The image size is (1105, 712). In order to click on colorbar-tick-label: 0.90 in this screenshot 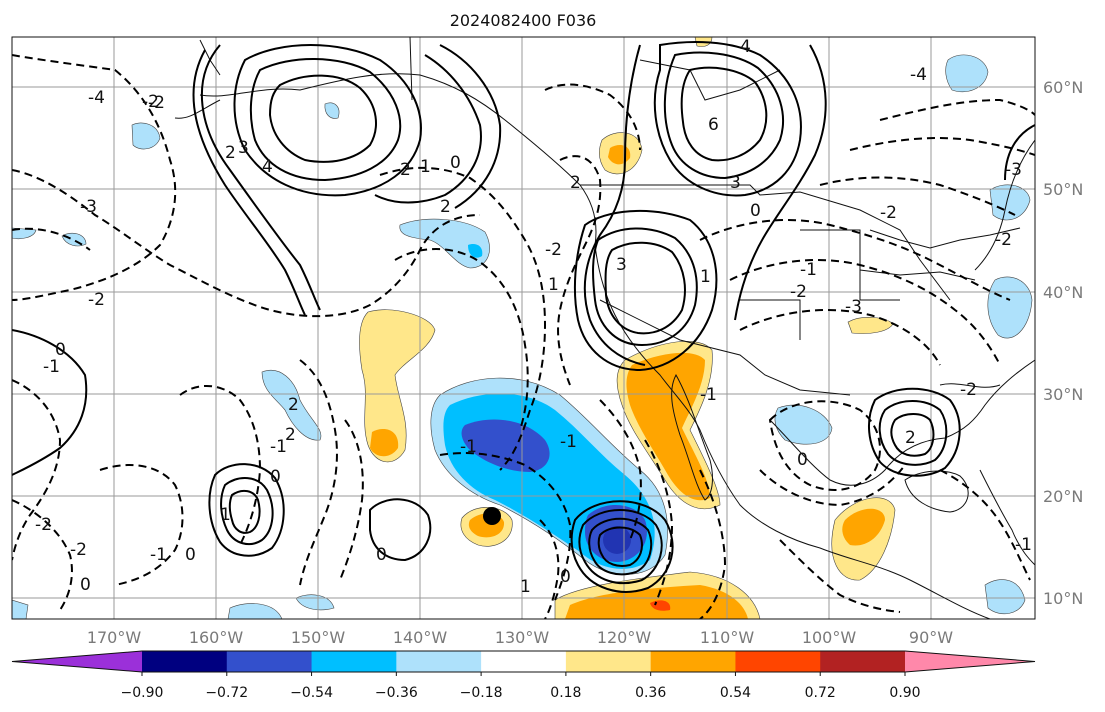, I will do `click(904, 693)`.